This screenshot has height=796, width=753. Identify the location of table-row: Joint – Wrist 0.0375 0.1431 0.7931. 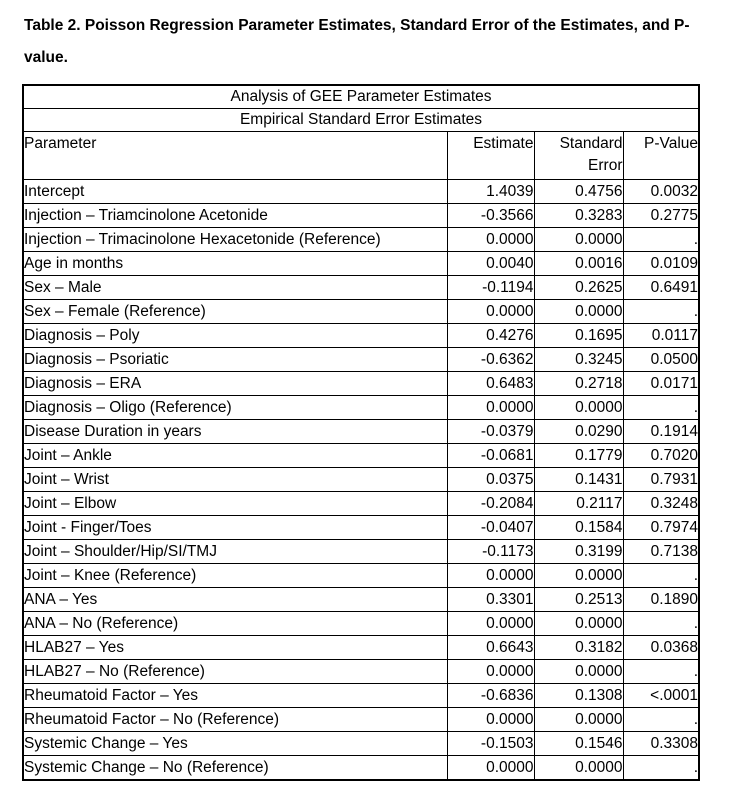
(361, 479).